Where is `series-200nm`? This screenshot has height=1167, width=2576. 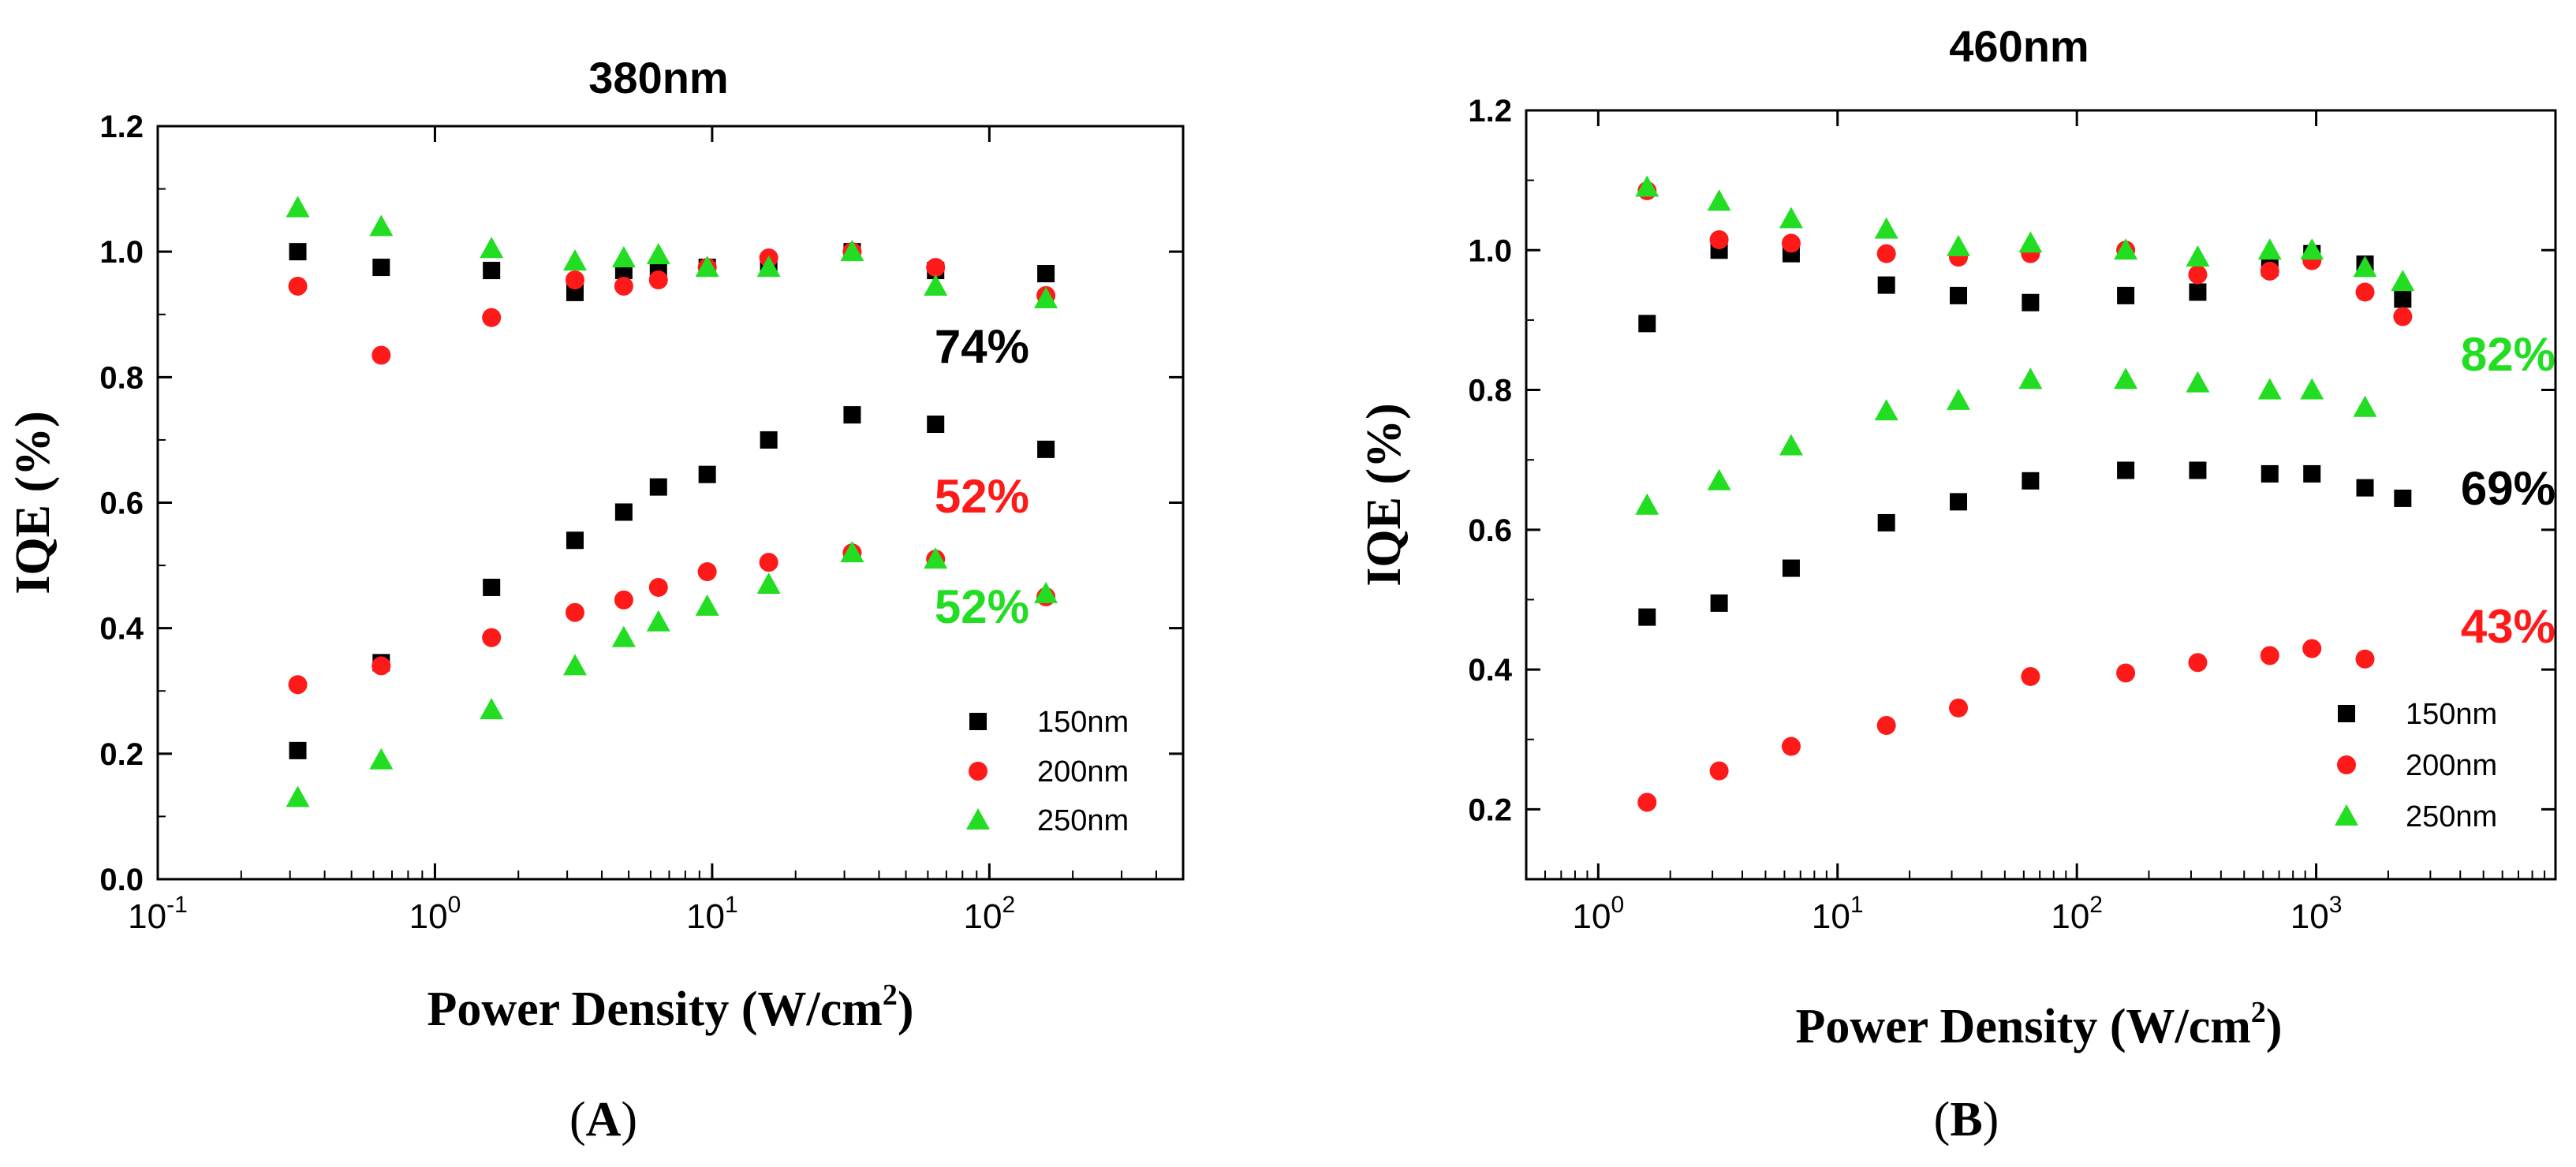
series-200nm is located at coordinates (2006, 725).